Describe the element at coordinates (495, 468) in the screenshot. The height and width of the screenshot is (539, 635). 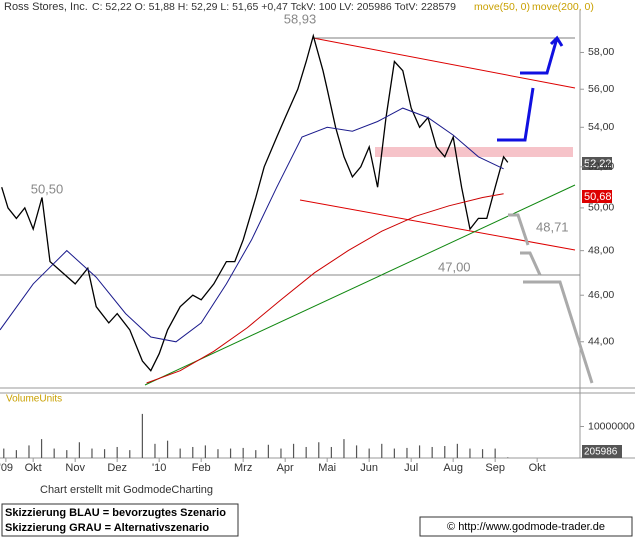
I see `x-tick-label: Sep` at that location.